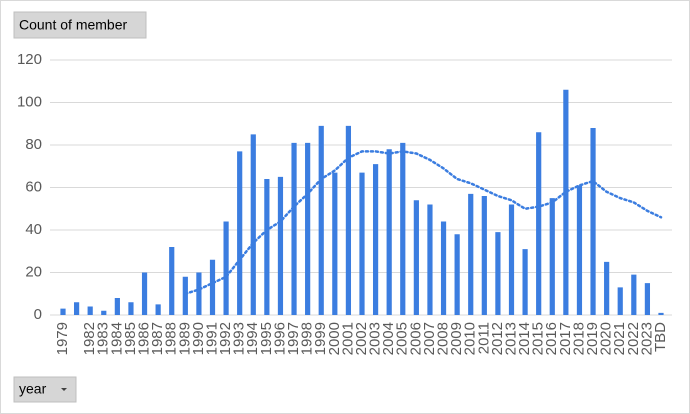 This screenshot has height=414, width=690. Describe the element at coordinates (320, 338) in the screenshot. I see `x-tick-label: 1999` at that location.